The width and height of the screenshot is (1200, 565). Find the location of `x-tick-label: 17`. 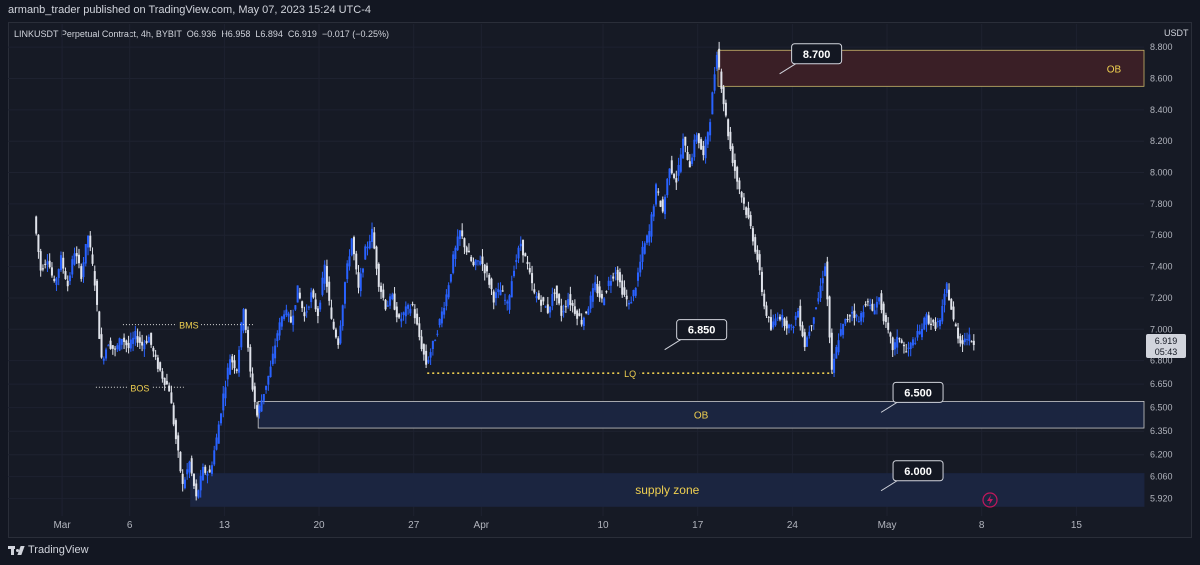

x-tick-label: 17 is located at coordinates (698, 525).